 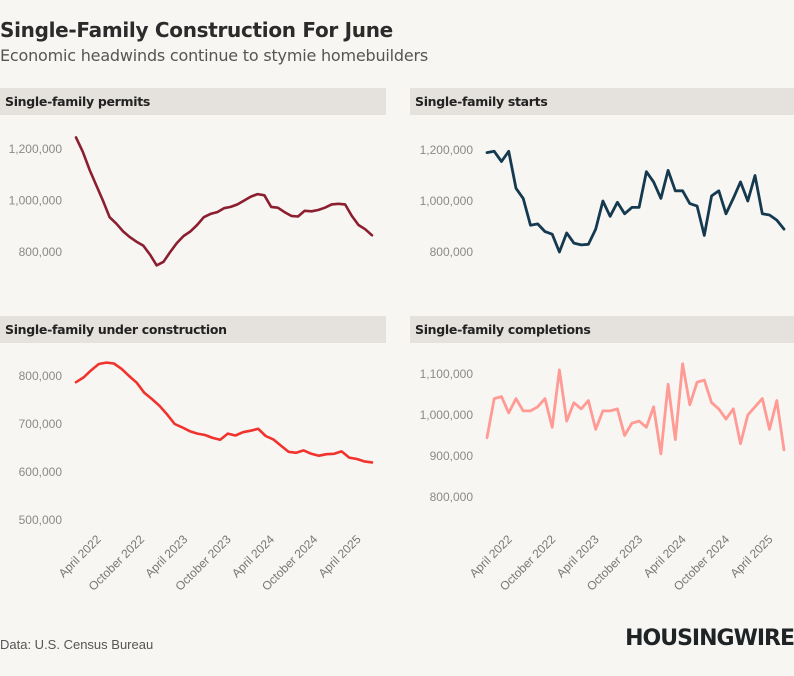 What do you see at coordinates (635, 201) in the screenshot?
I see `series-line-starts` at bounding box center [635, 201].